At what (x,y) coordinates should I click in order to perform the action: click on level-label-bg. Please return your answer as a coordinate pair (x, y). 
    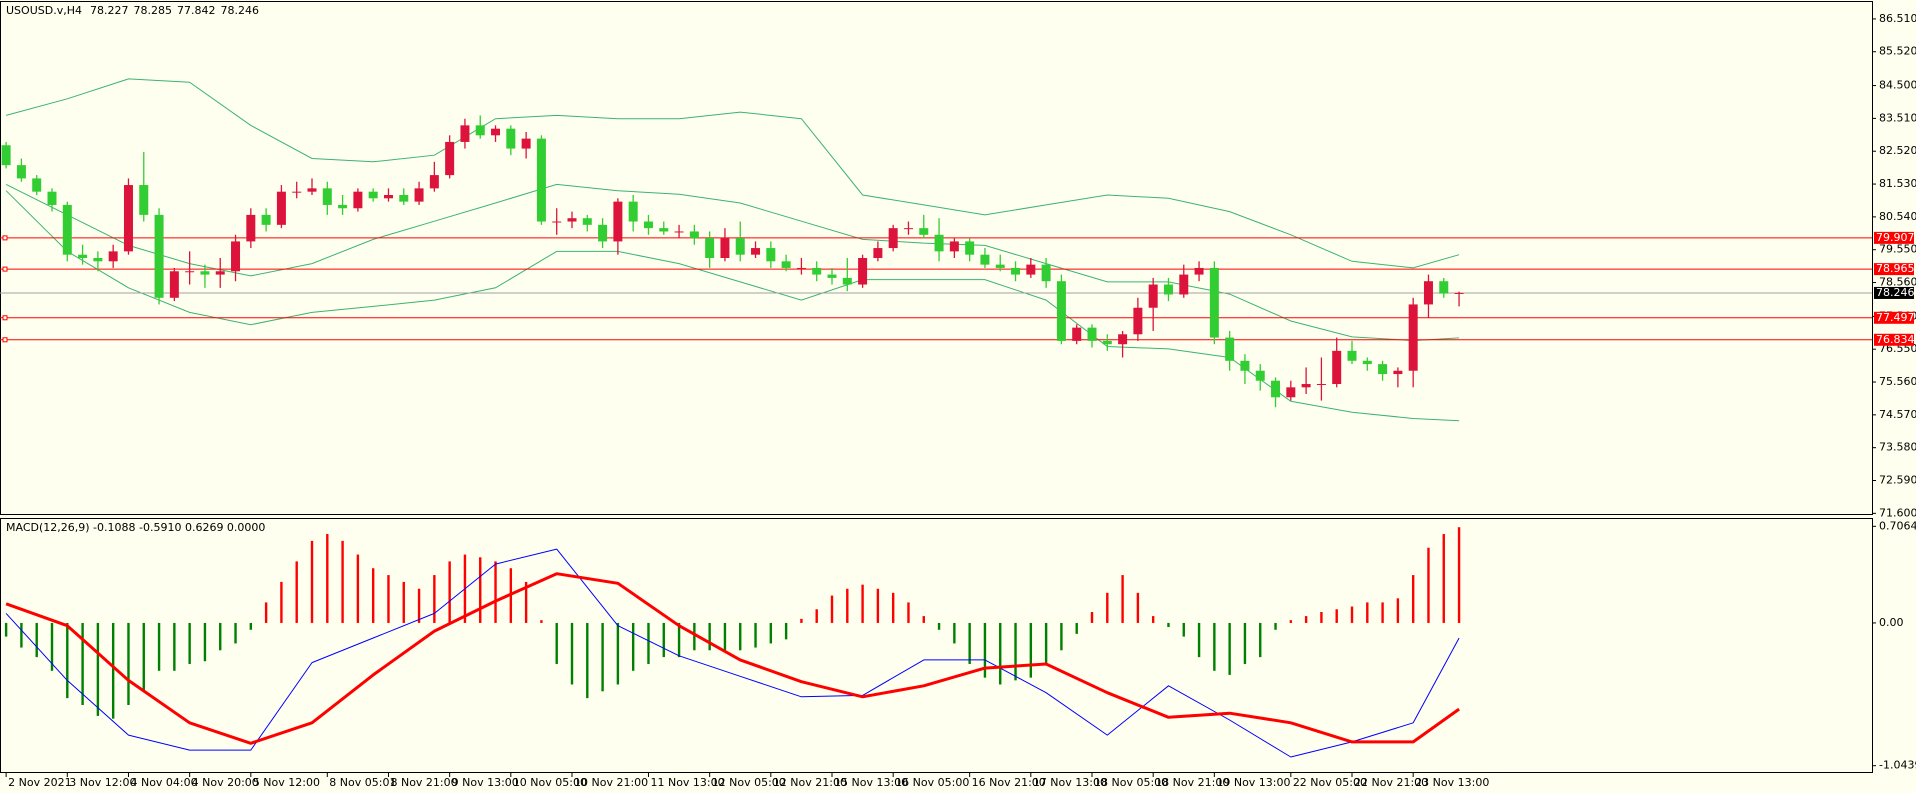
    Looking at the image, I should click on (1894, 237).